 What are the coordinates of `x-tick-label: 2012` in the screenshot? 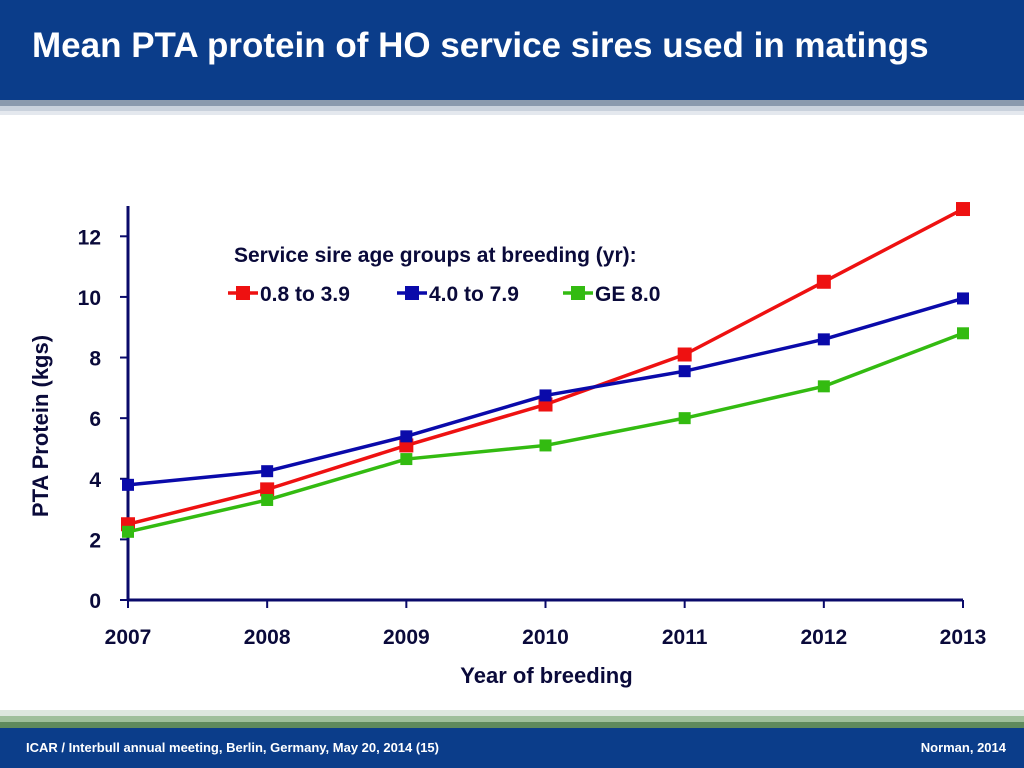 It's located at (823, 637).